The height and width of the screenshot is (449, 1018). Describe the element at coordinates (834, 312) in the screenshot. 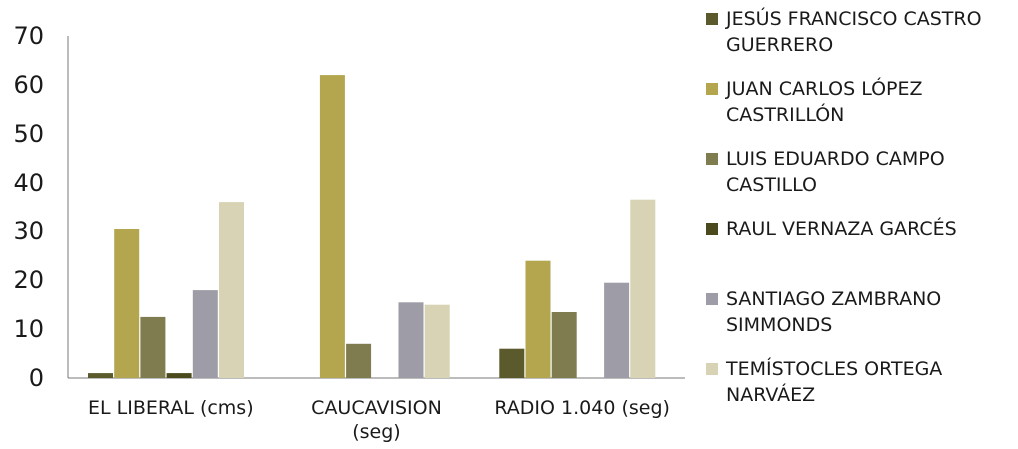

I see `legend-label: SANTIAGO ZAMBRANO SIMMONDS` at that location.